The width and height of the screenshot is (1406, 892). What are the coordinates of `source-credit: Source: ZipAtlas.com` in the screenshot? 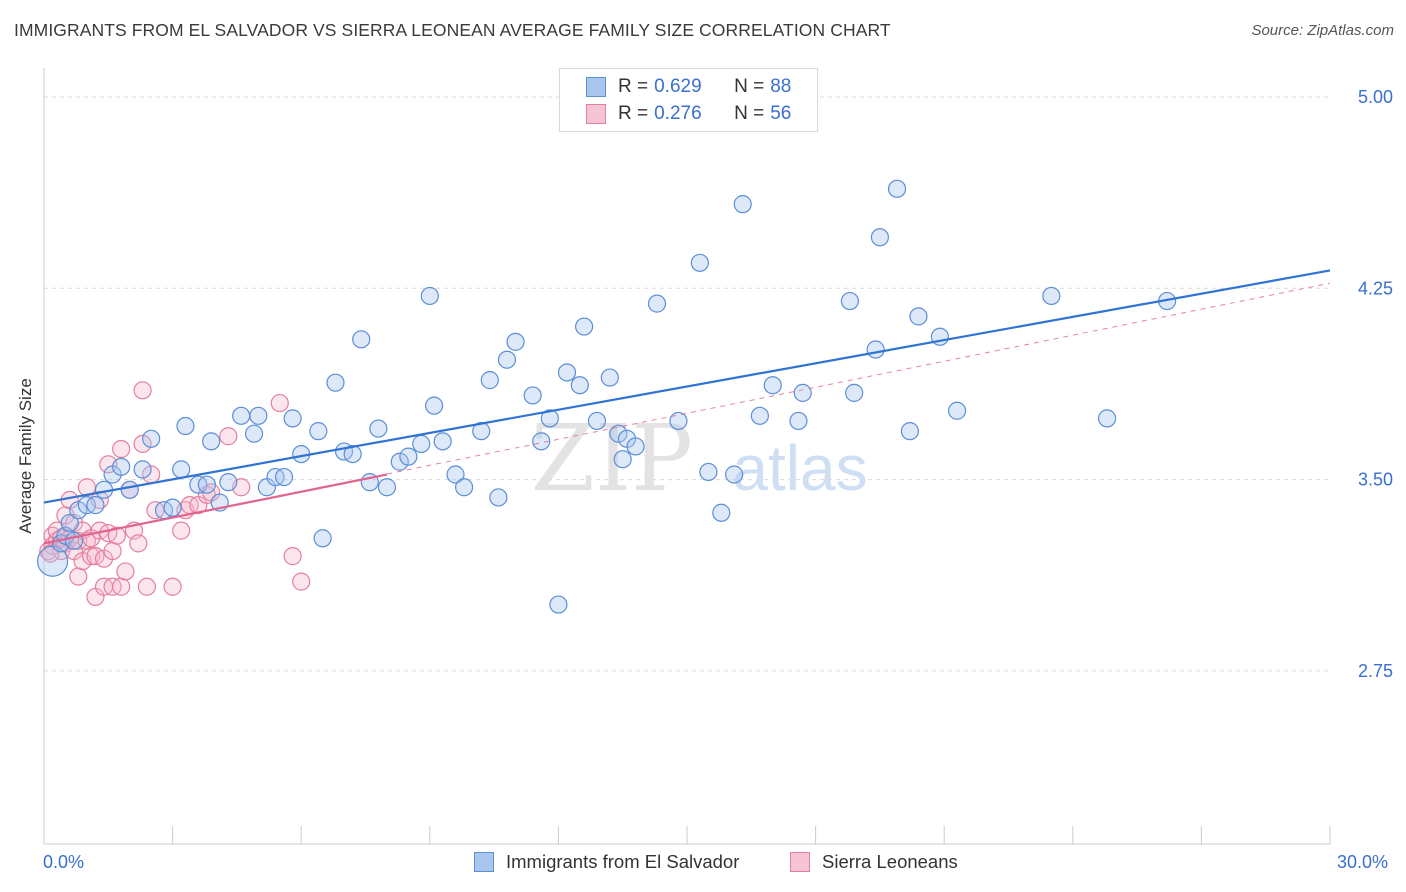 It's located at (1322, 30).